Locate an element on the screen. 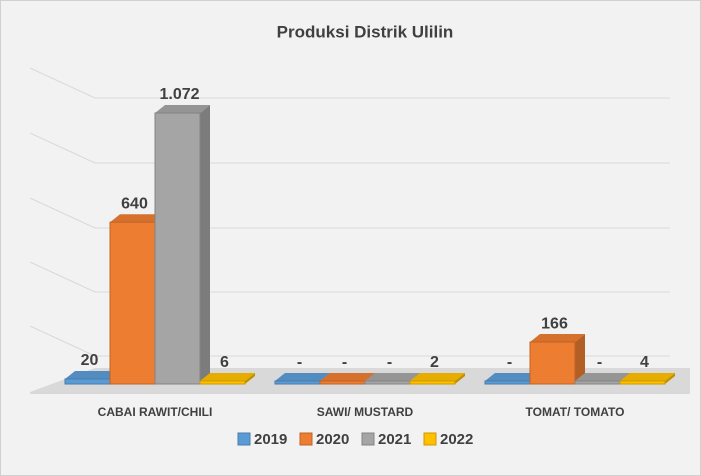 This screenshot has height=476, width=701. x-tick-label: TOMAT/ TOMATO is located at coordinates (575, 412).